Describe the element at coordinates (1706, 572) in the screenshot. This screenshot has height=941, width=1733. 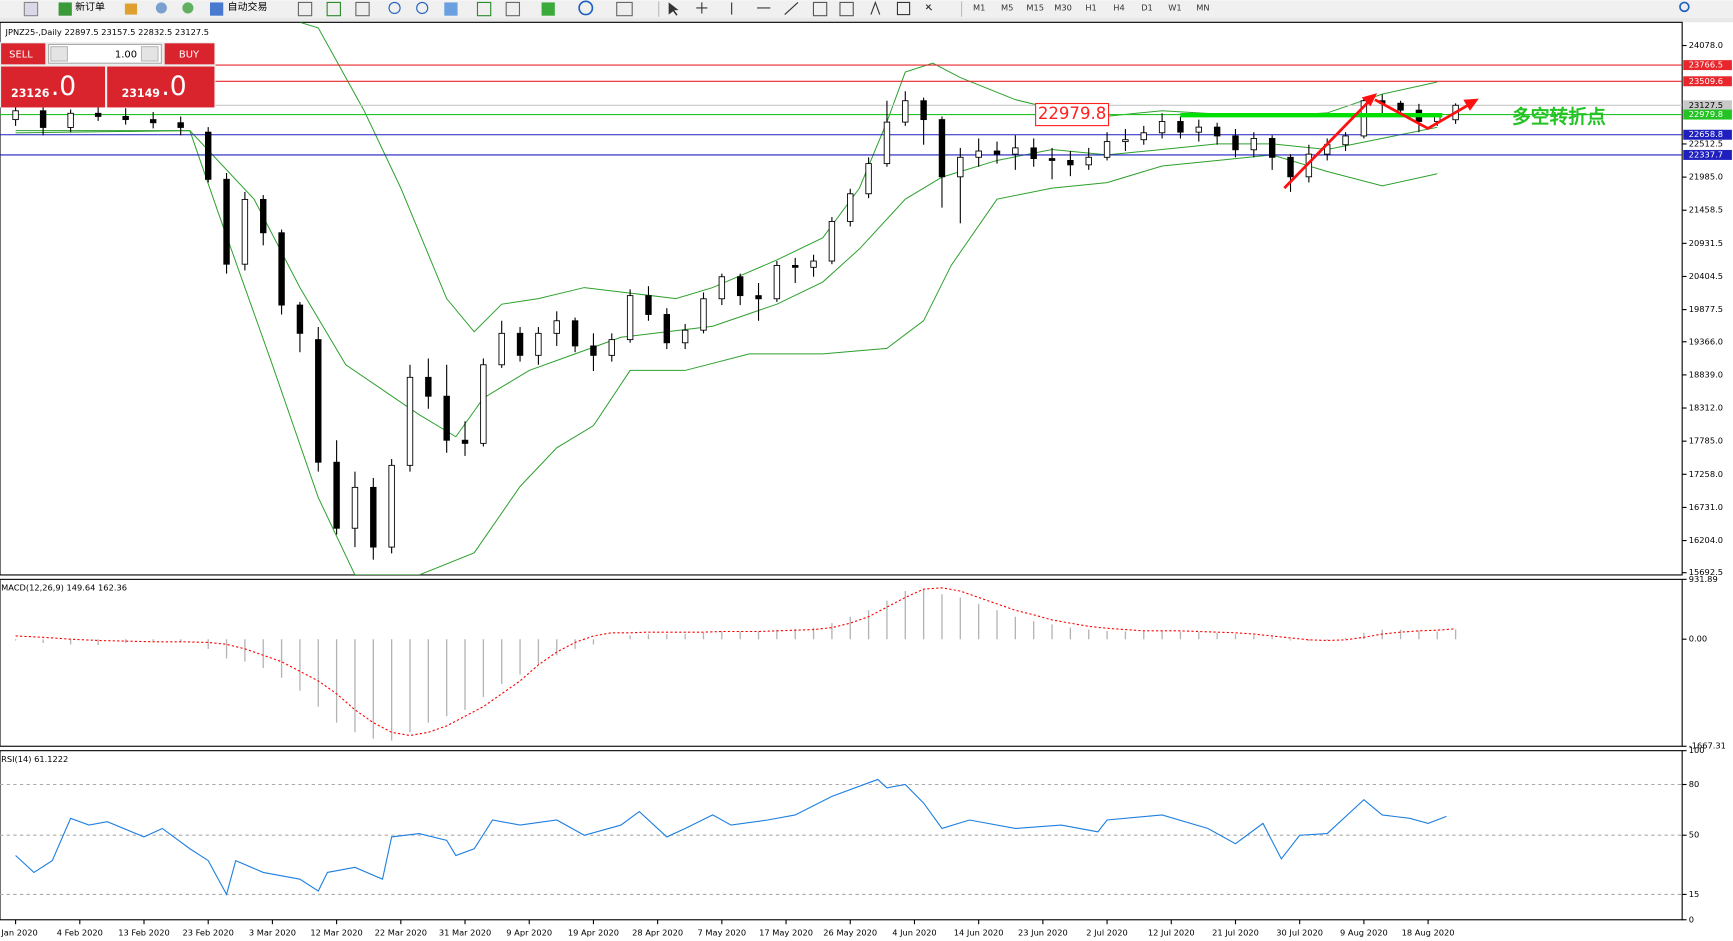
I see `y-tick-label: 15692.5` at that location.